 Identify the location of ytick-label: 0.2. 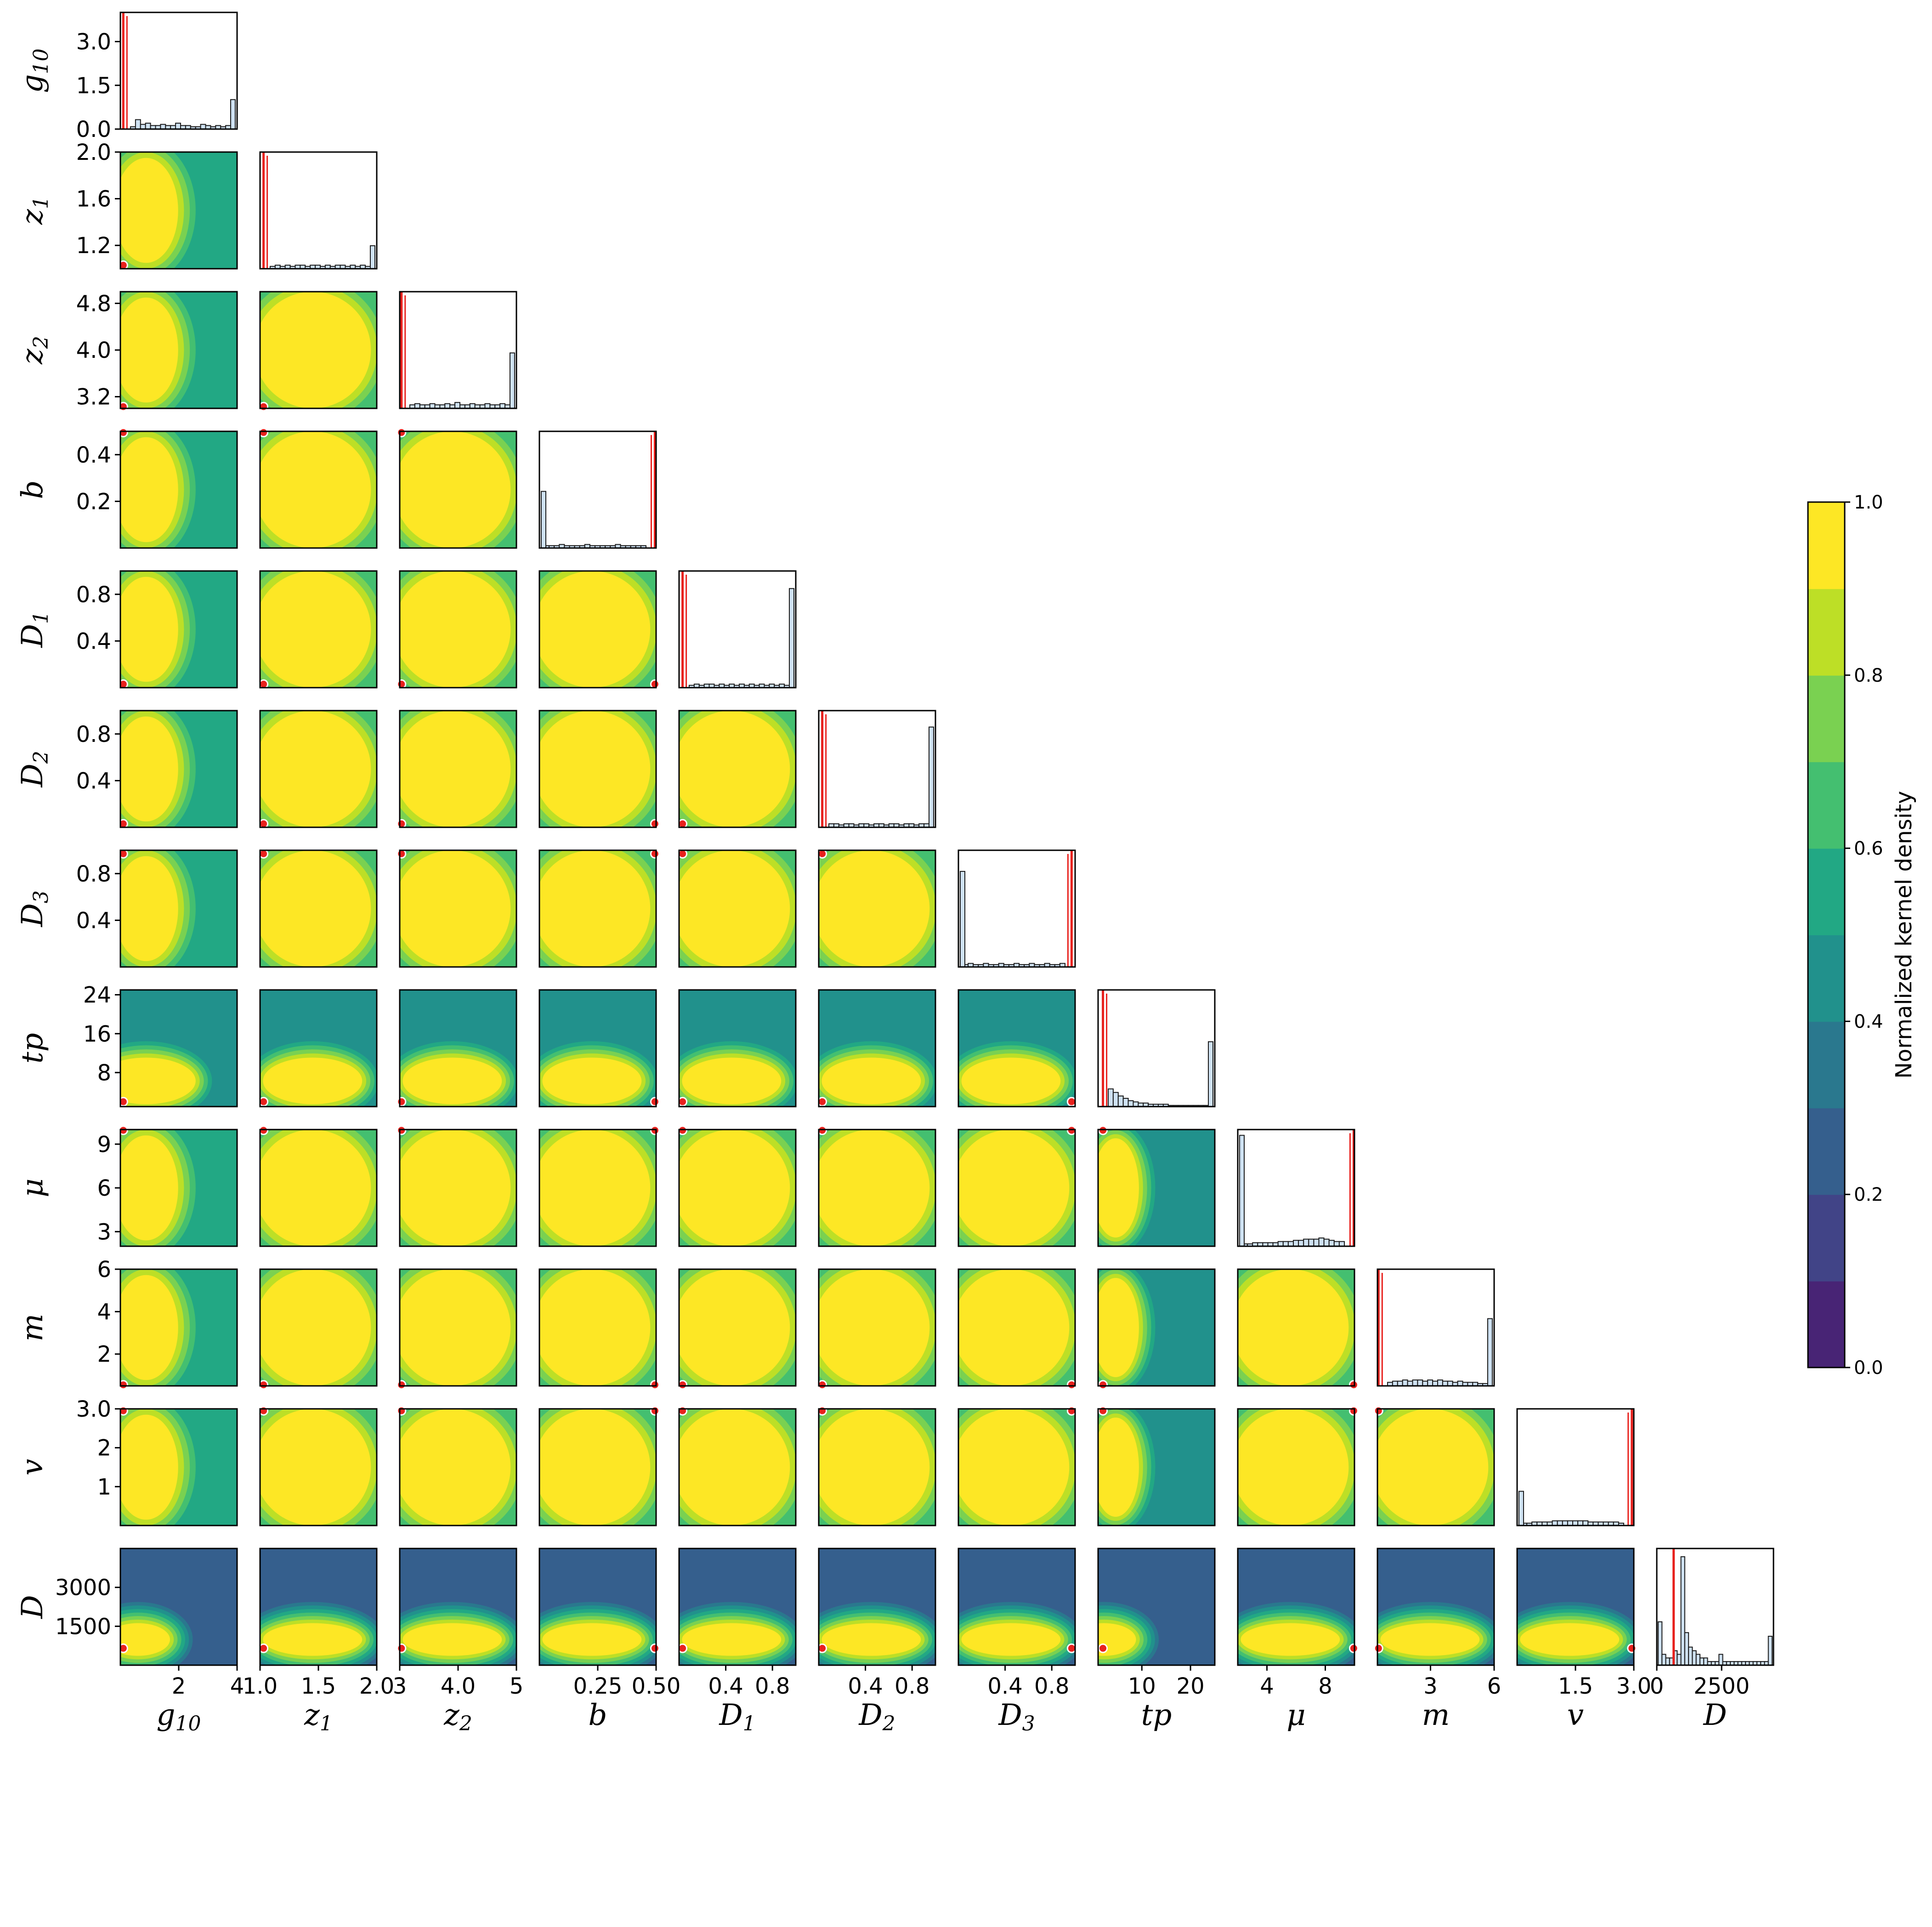
(93, 501).